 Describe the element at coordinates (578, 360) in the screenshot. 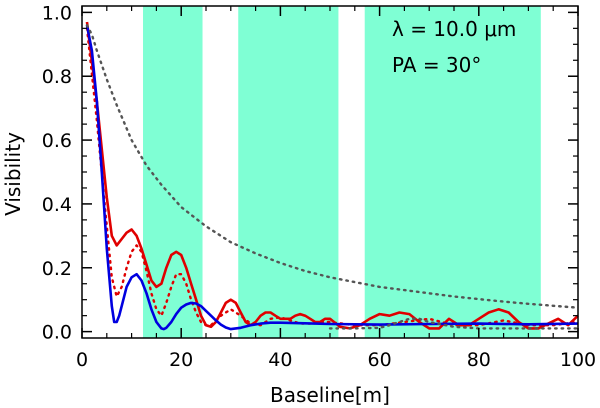

I see `x-tick-label: 100` at that location.